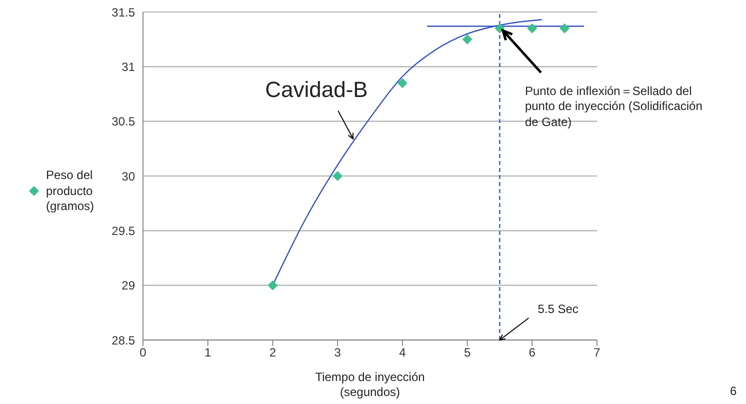 The height and width of the screenshot is (404, 746). Describe the element at coordinates (317, 90) in the screenshot. I see `annotation: Cavidad-B` at that location.